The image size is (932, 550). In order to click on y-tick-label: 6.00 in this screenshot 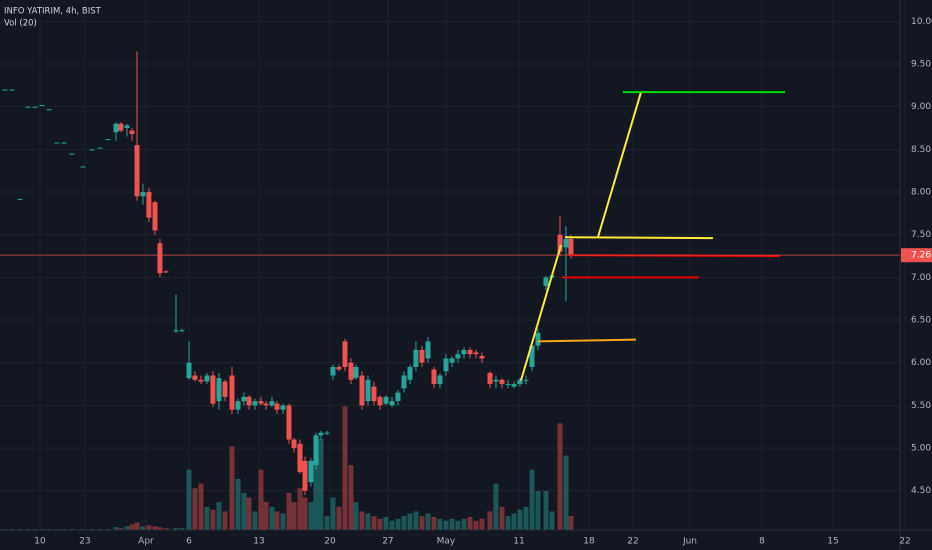, I will do `click(921, 363)`.